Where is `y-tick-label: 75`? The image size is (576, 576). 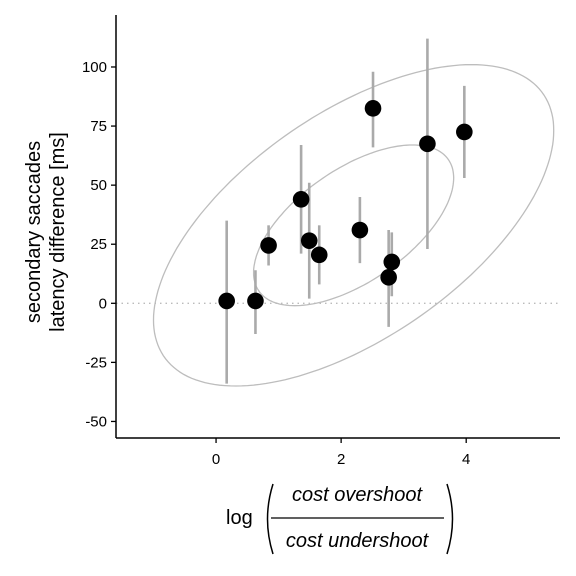 y-tick-label: 75 is located at coordinates (98, 126).